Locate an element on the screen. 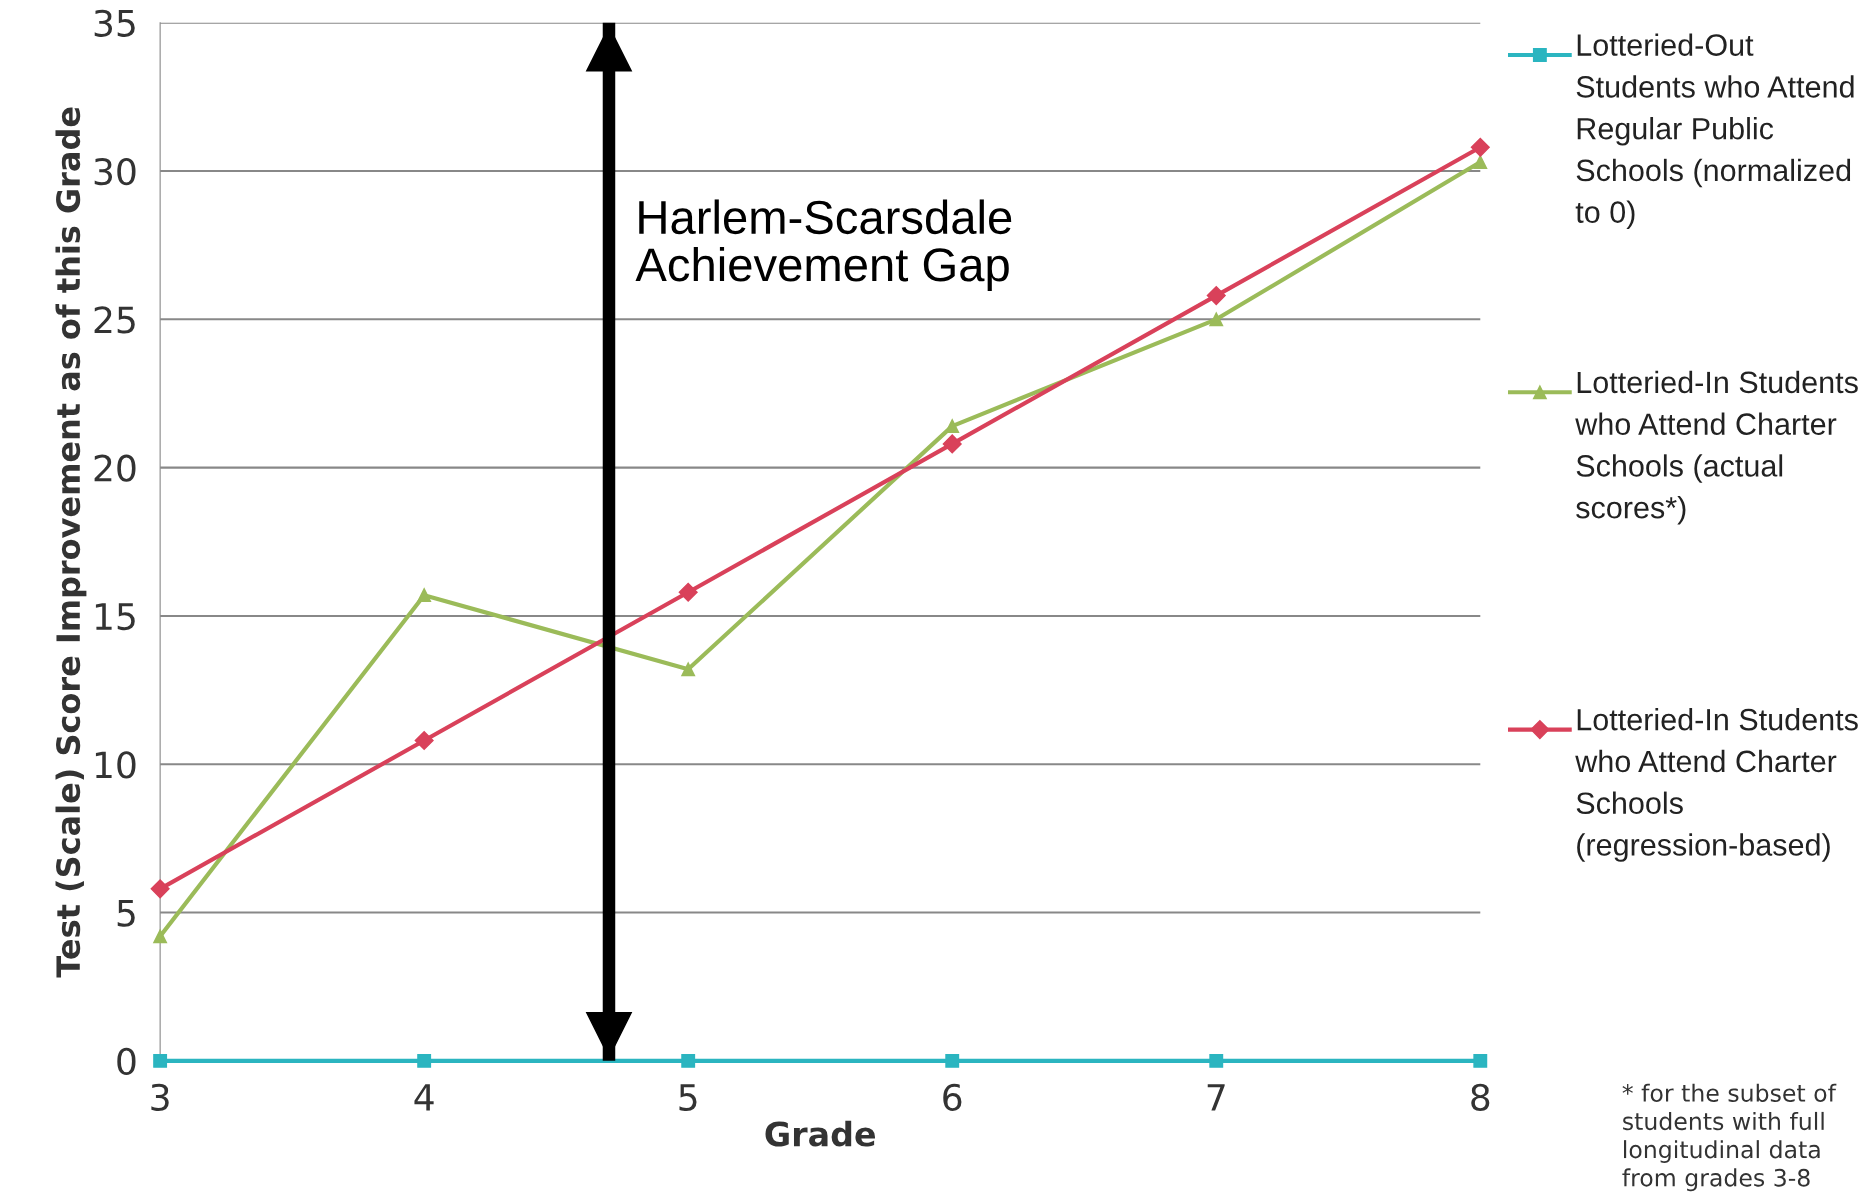 The height and width of the screenshot is (1196, 1862). y-tick-label: 0 is located at coordinates (126, 1061).